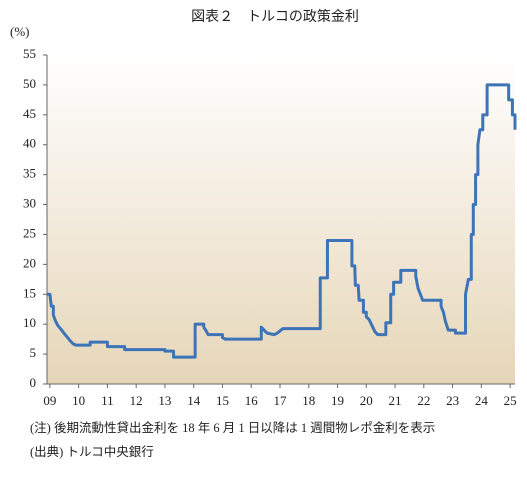 The height and width of the screenshot is (478, 527). What do you see at coordinates (452, 400) in the screenshot?
I see `x-tick-label: 23` at bounding box center [452, 400].